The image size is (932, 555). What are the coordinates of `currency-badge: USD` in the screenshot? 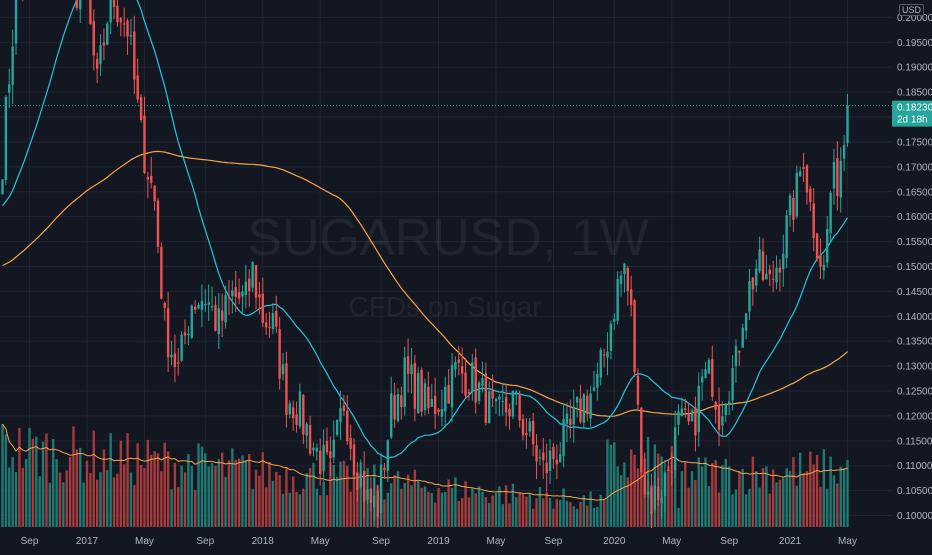 It's located at (911, 10).